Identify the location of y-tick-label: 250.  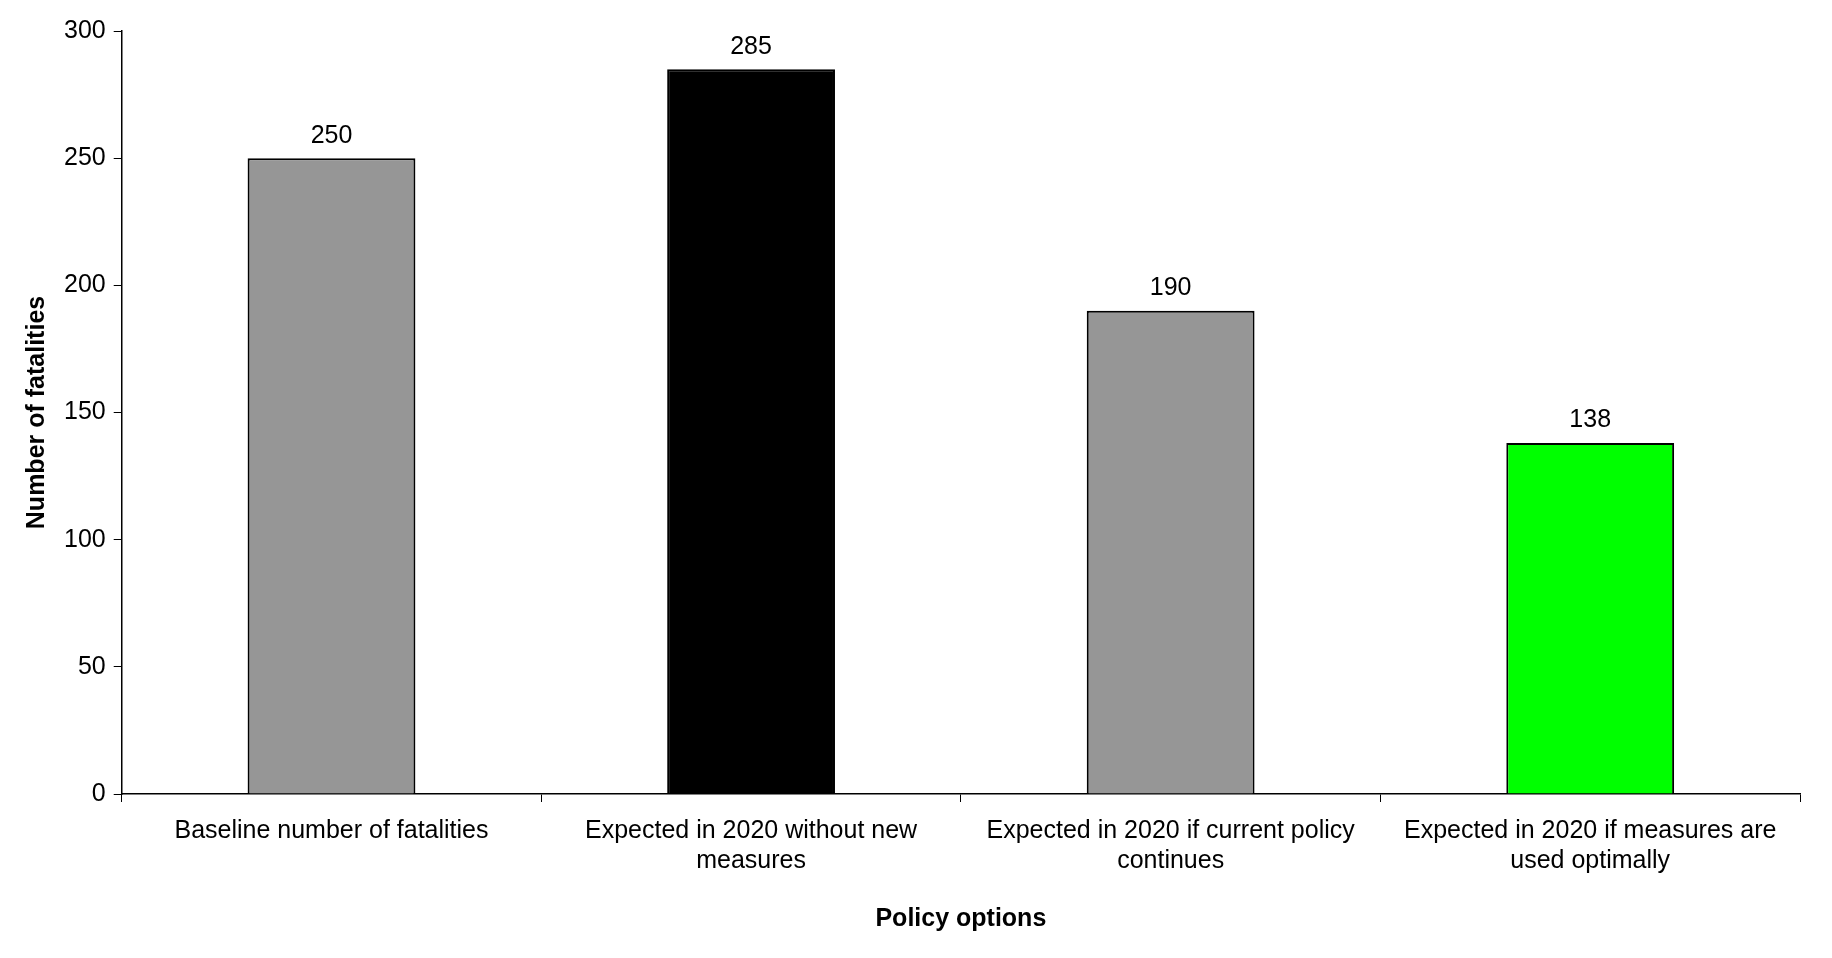
(84, 156).